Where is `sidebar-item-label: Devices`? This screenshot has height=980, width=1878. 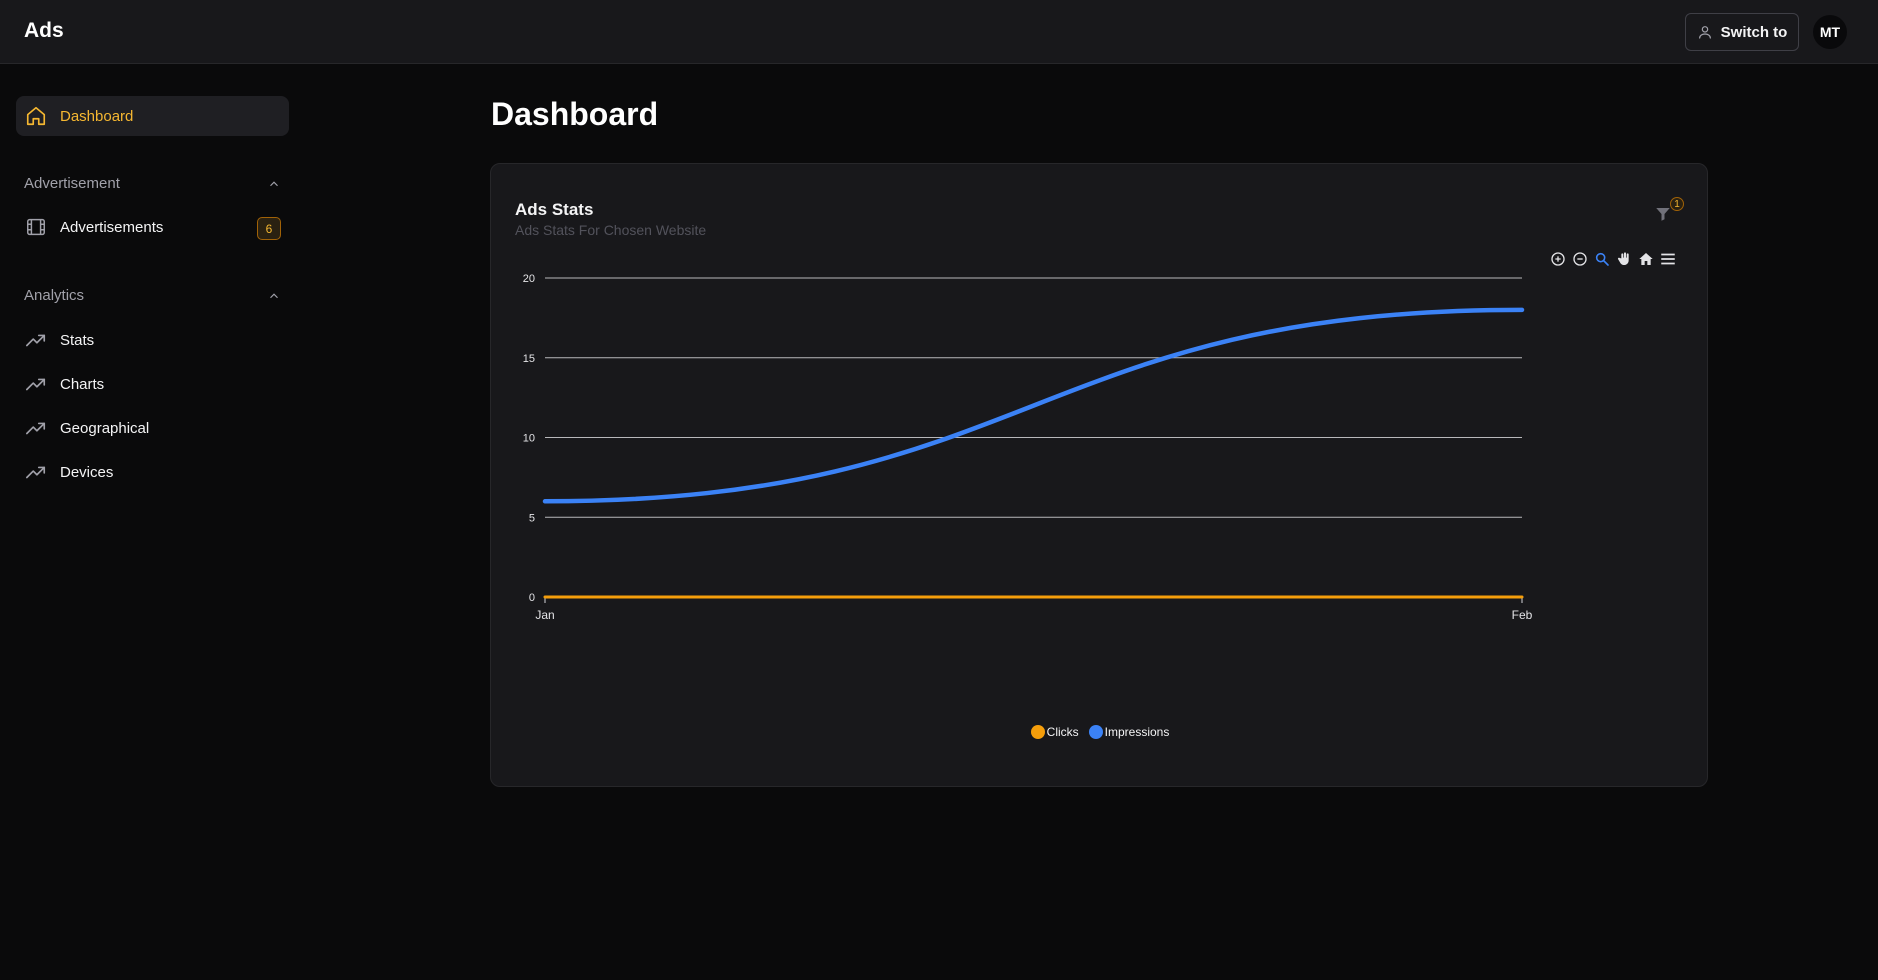 sidebar-item-label: Devices is located at coordinates (87, 472).